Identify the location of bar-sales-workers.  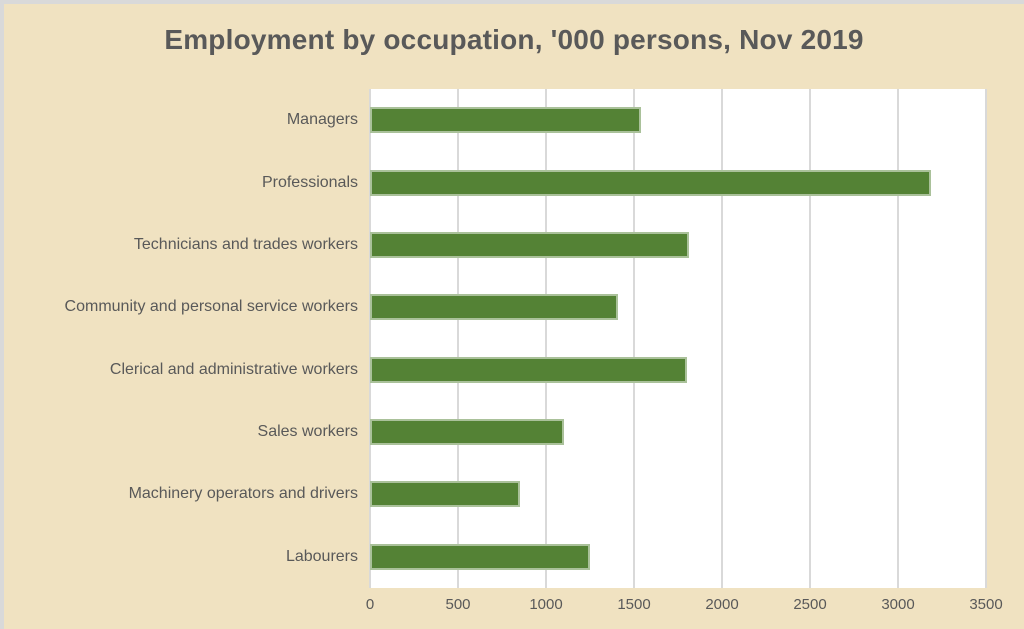
(467, 432).